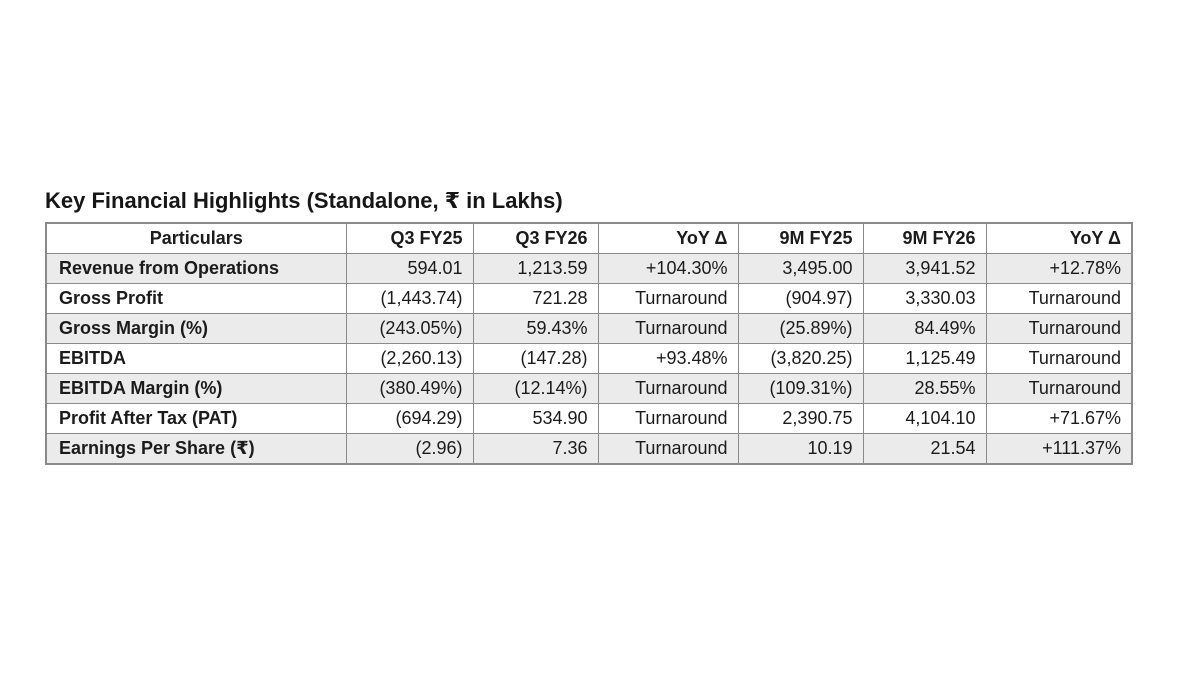 The image size is (1200, 675). What do you see at coordinates (1059, 238) in the screenshot?
I see `column-header-6: YoY Δ` at bounding box center [1059, 238].